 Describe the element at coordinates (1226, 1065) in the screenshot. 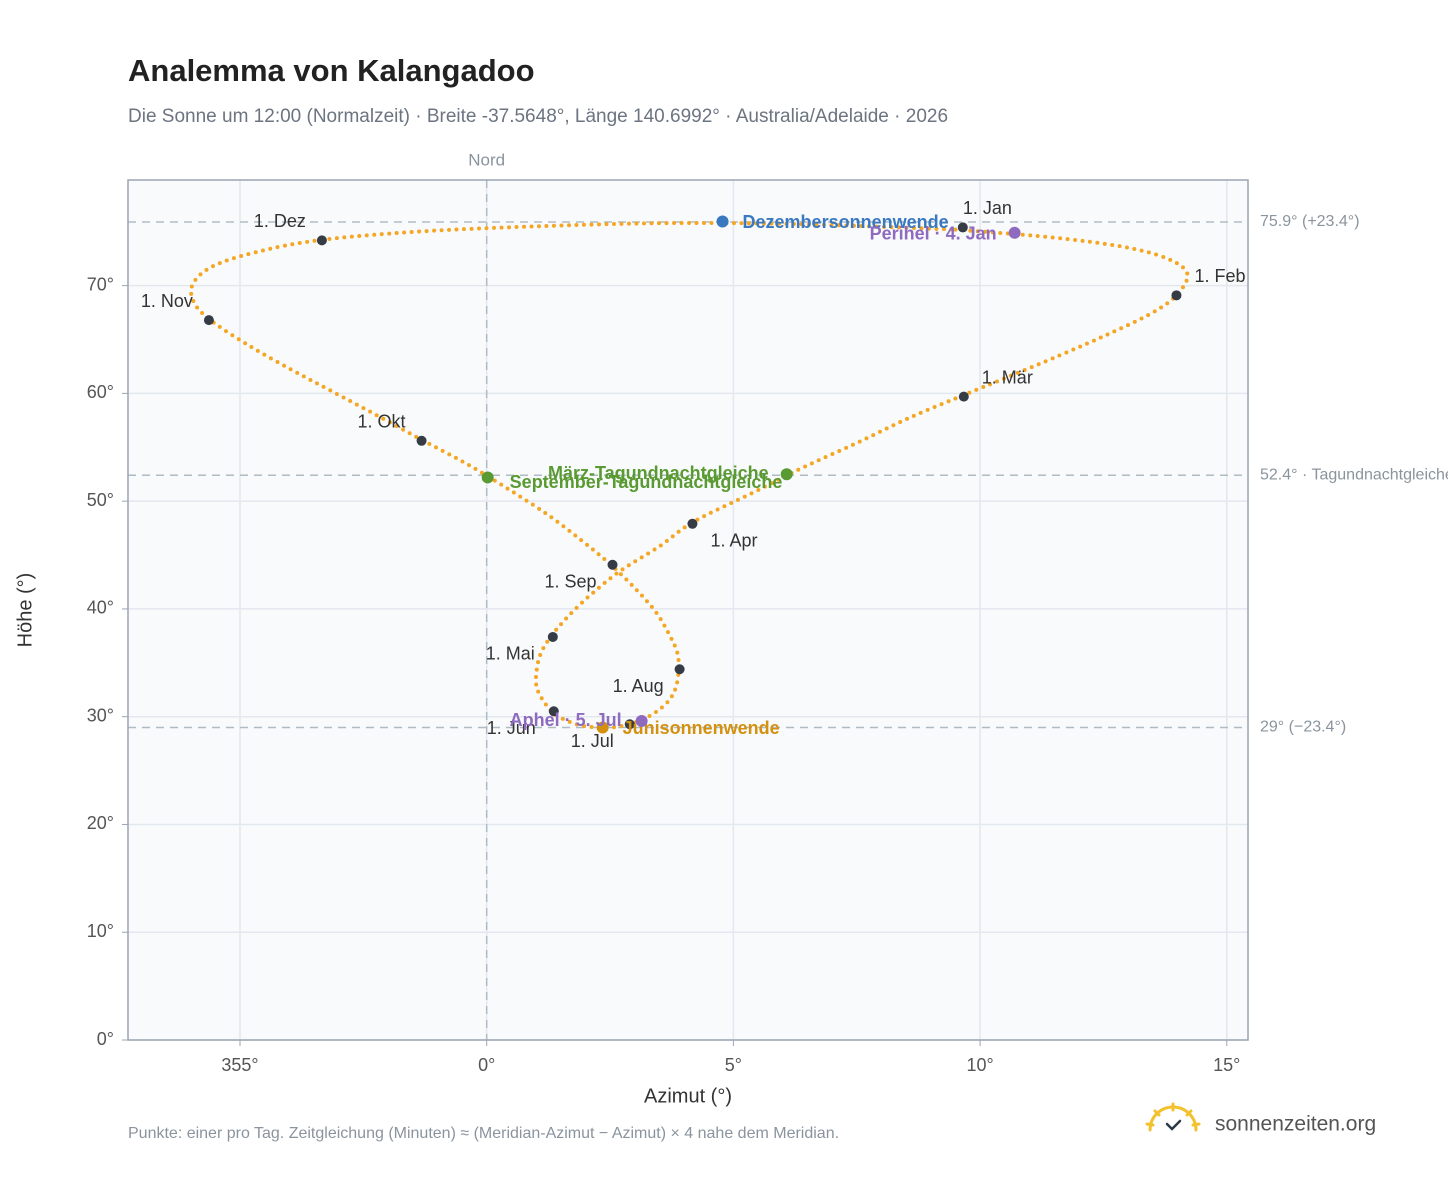

I see `x-tick-label: 15°` at that location.